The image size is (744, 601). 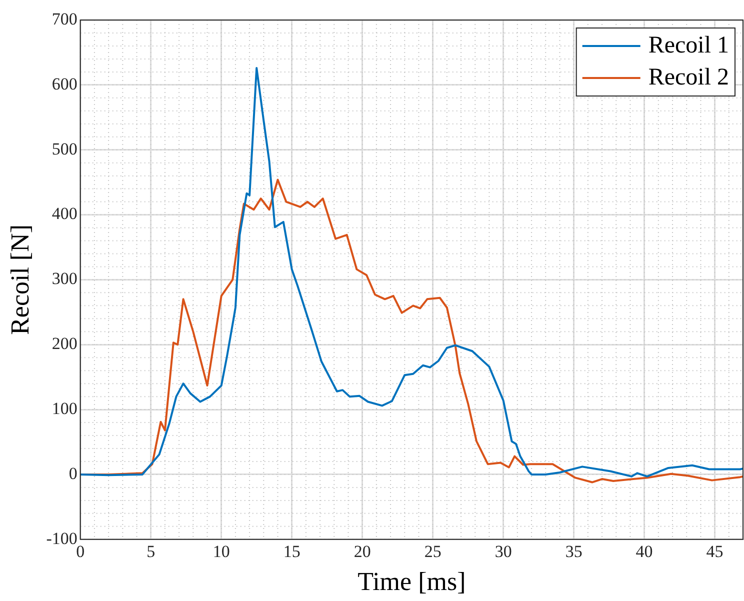 What do you see at coordinates (689, 77) in the screenshot?
I see `legend-label: Recoil 2` at bounding box center [689, 77].